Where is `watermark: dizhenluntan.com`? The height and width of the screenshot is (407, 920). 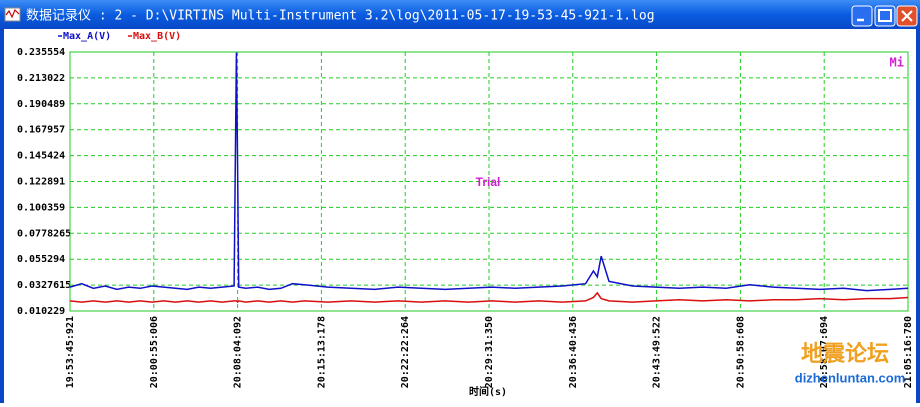 watermark: dizhenluntan.com is located at coordinates (850, 377).